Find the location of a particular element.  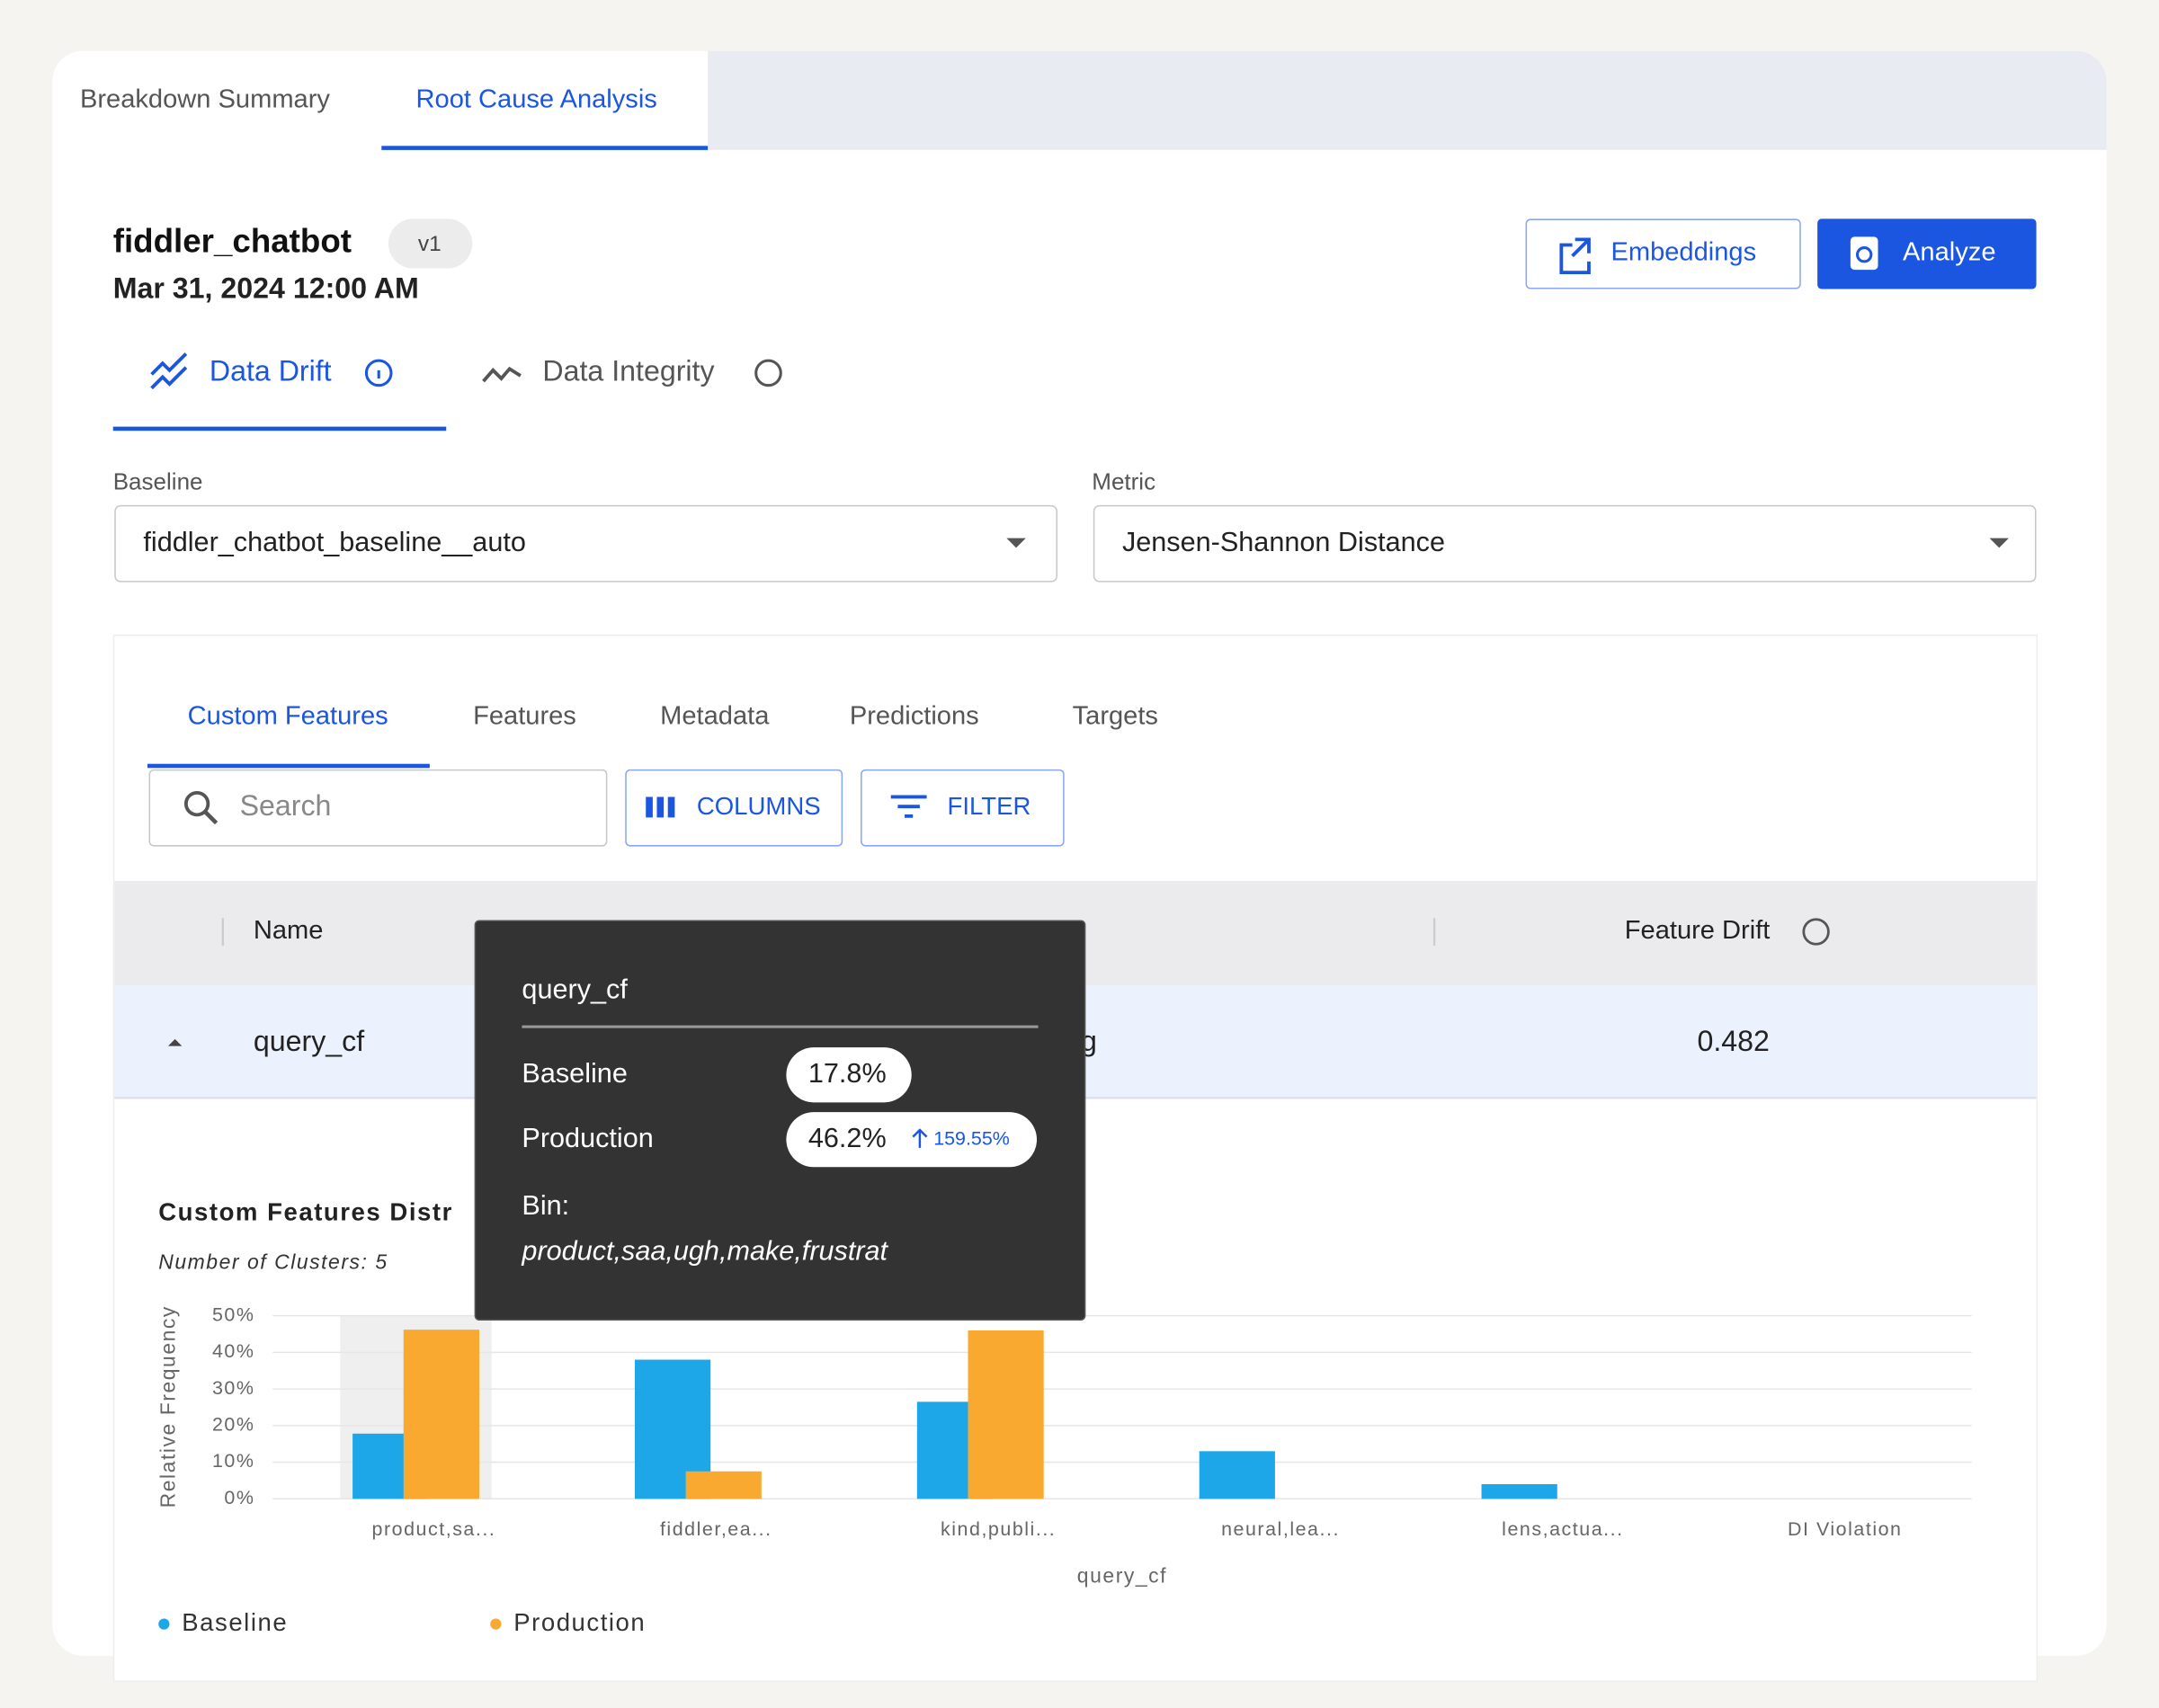

select-value: fiddler_chatbot_baseline__auto is located at coordinates (334, 542).